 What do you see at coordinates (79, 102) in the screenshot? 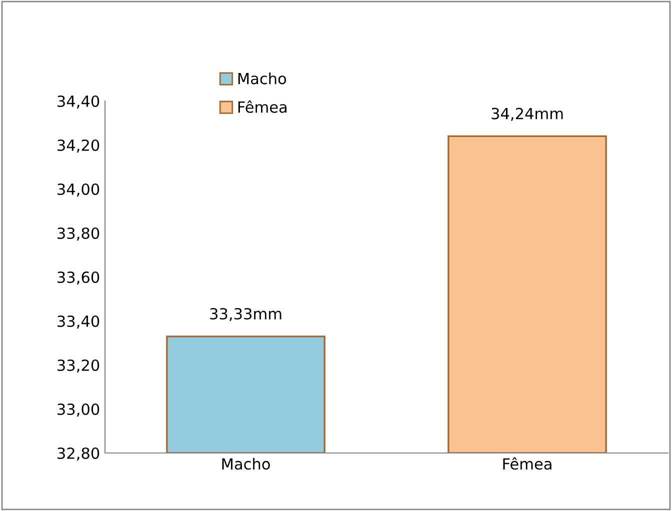
I see `y-tick-label: 34,40` at bounding box center [79, 102].